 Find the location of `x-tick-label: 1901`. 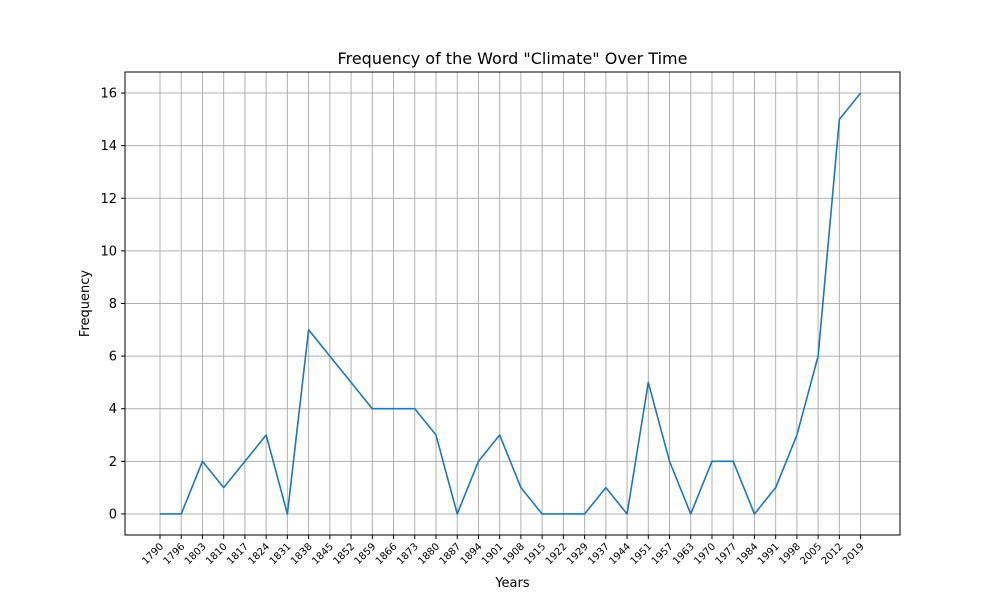

x-tick-label: 1901 is located at coordinates (493, 554).